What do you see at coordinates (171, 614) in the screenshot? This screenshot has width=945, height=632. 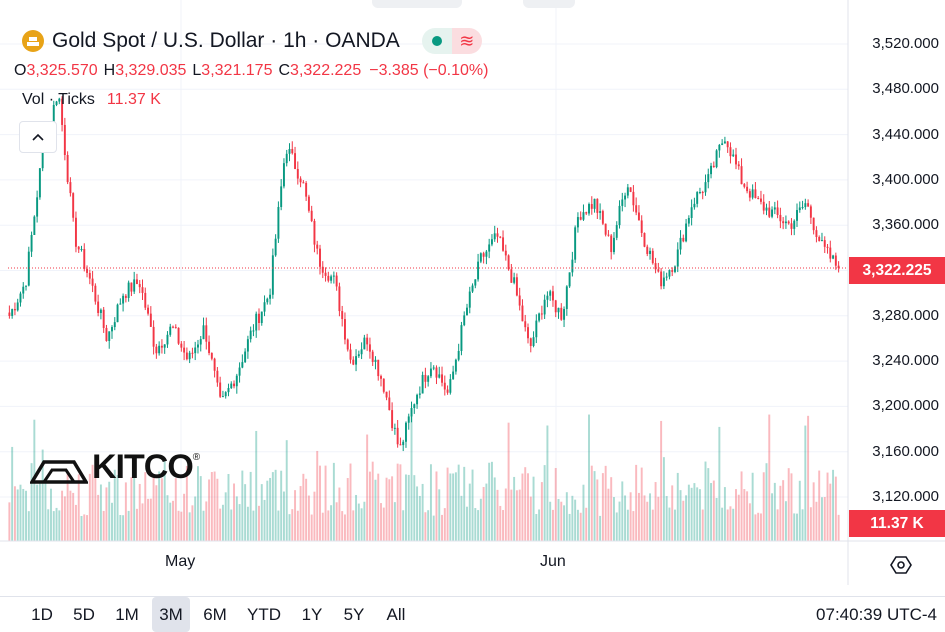 I see `tf-3m: 3M` at bounding box center [171, 614].